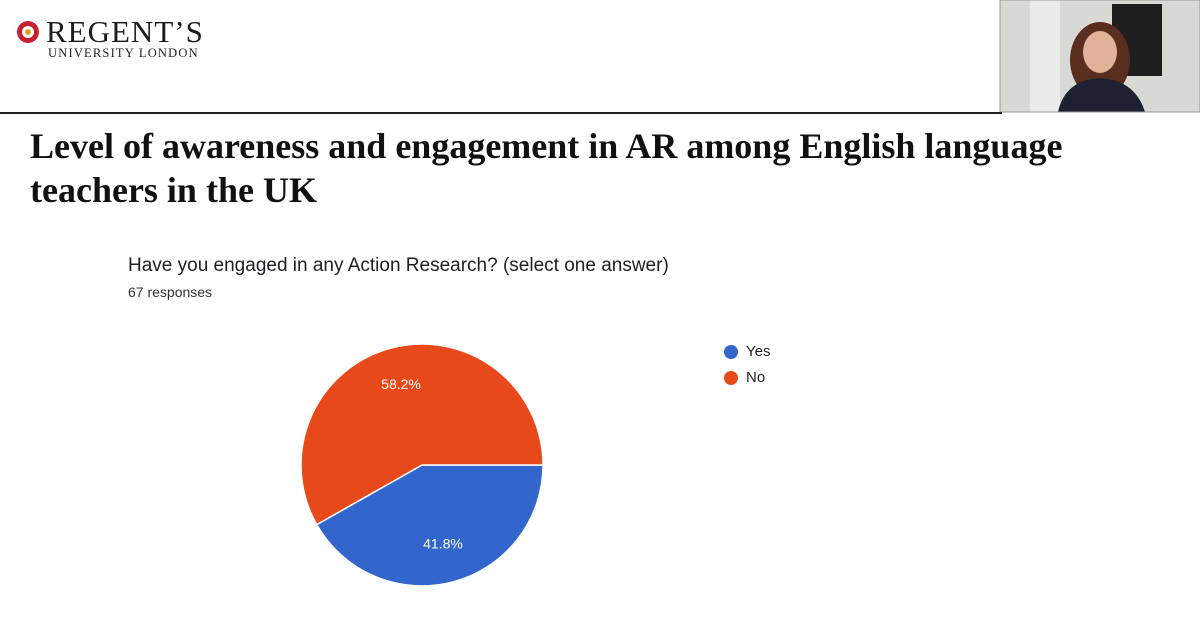 Image resolution: width=1200 pixels, height=630 pixels. Describe the element at coordinates (28, 32) in the screenshot. I see `logo-rose` at that location.